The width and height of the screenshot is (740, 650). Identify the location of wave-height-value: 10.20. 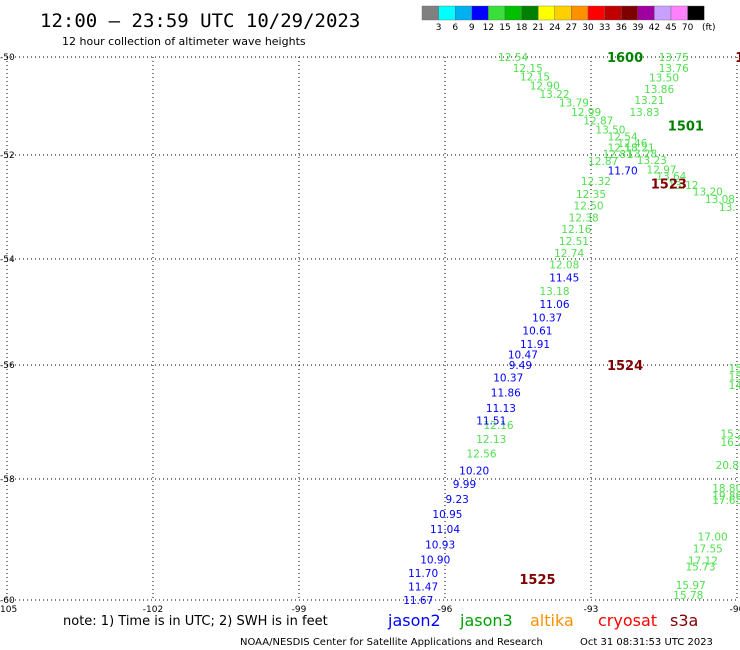
(474, 471).